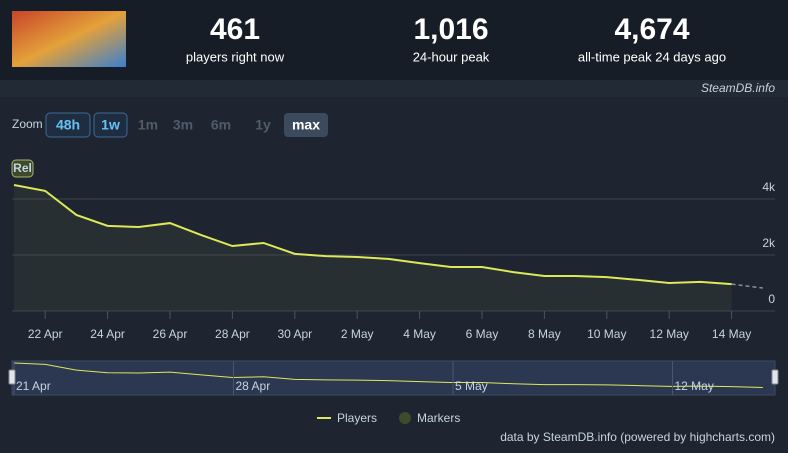  I want to click on zoom-button: 1w, so click(110, 125).